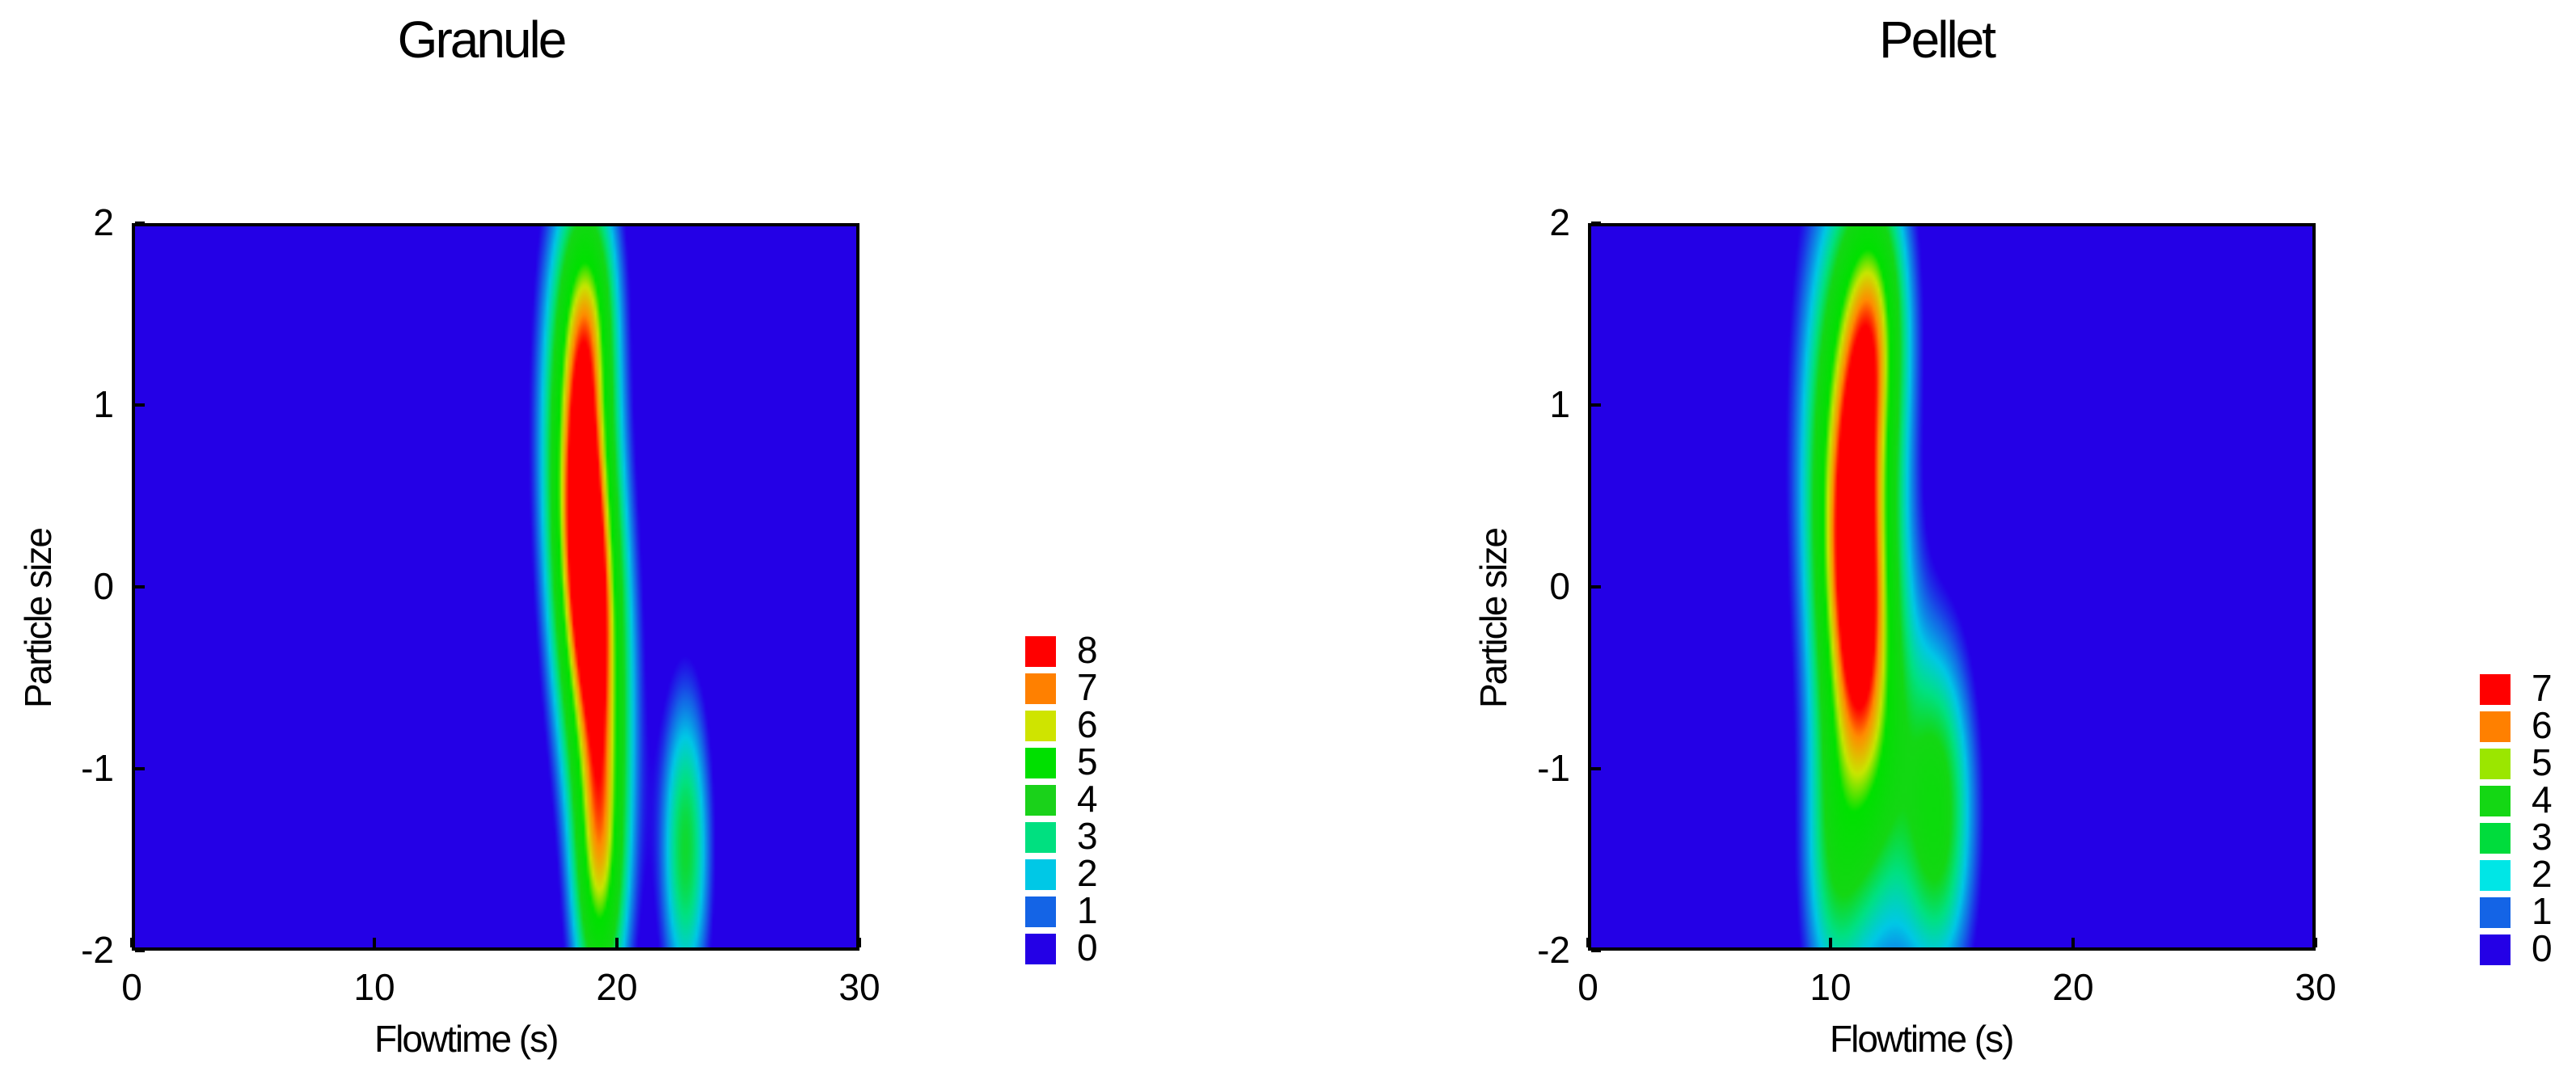 Image resolution: width=2576 pixels, height=1080 pixels. I want to click on chart-title: Pellet, so click(1937, 40).